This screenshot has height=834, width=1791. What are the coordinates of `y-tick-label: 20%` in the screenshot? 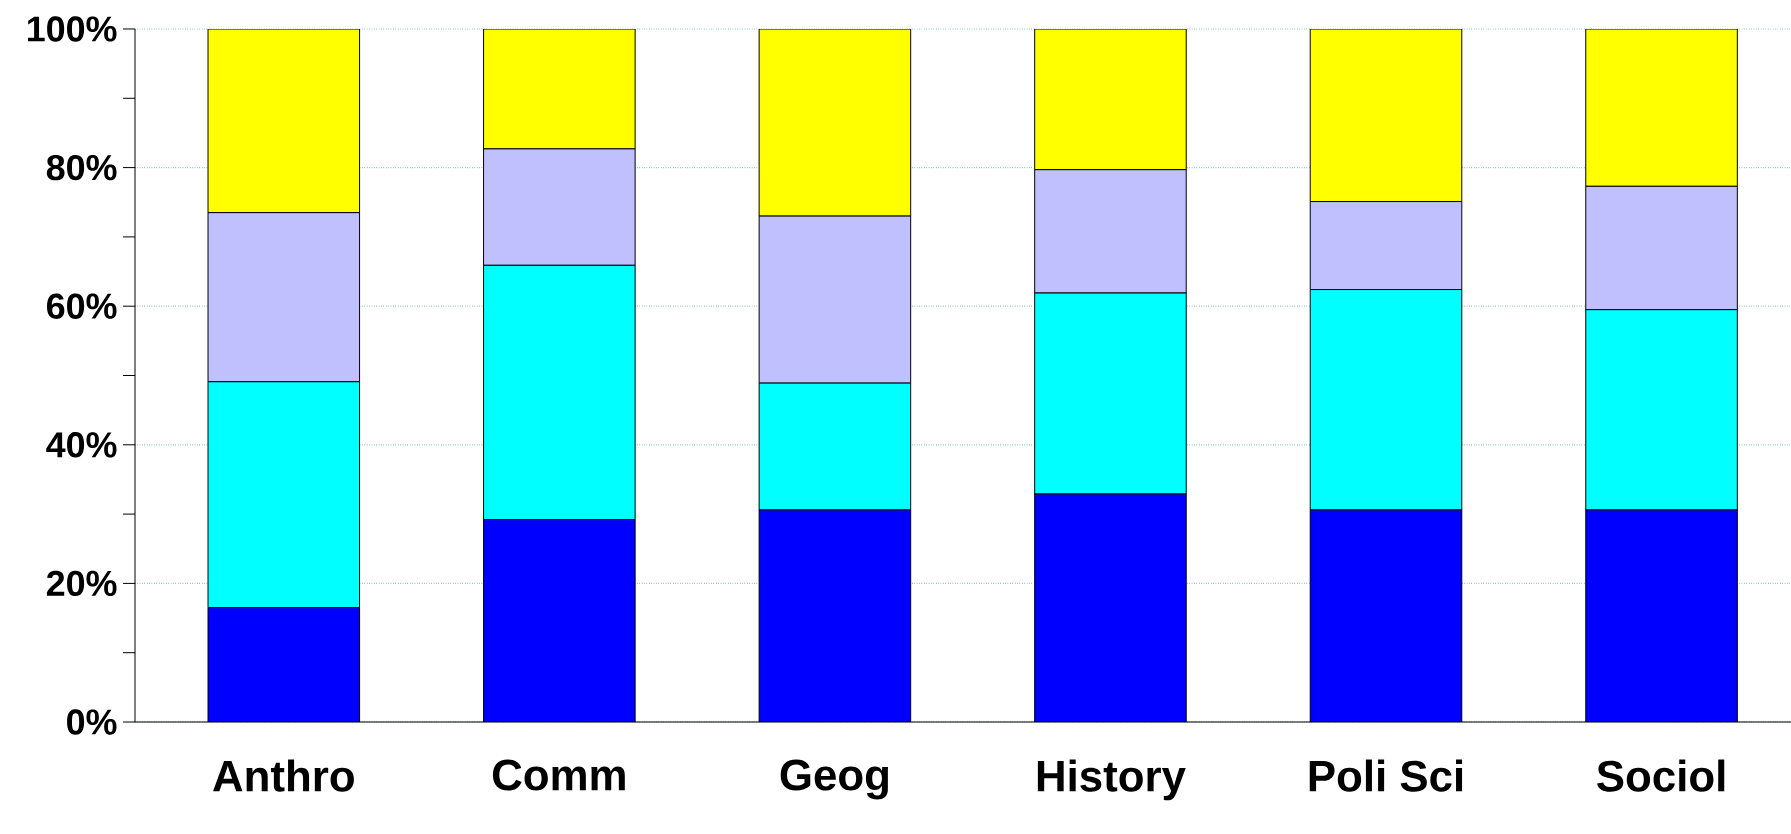 It's located at (81, 583).